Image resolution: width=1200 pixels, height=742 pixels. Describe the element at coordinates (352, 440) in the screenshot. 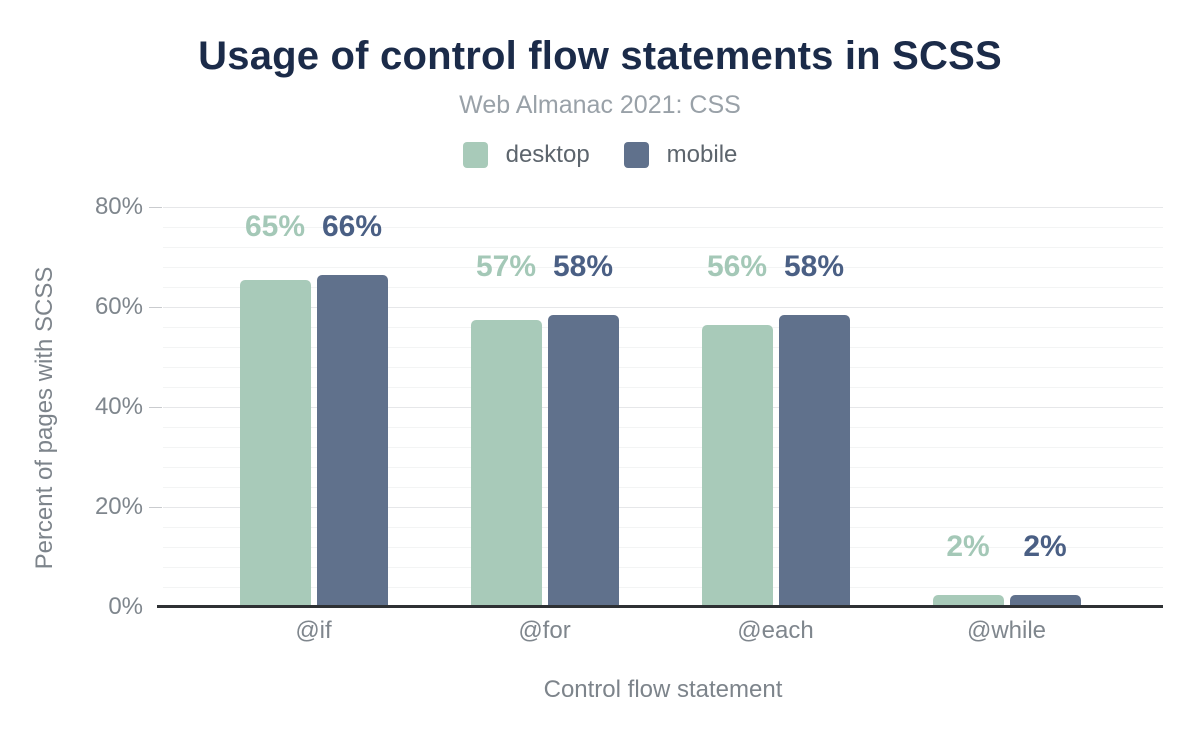

I see `bar-mobile-if` at that location.